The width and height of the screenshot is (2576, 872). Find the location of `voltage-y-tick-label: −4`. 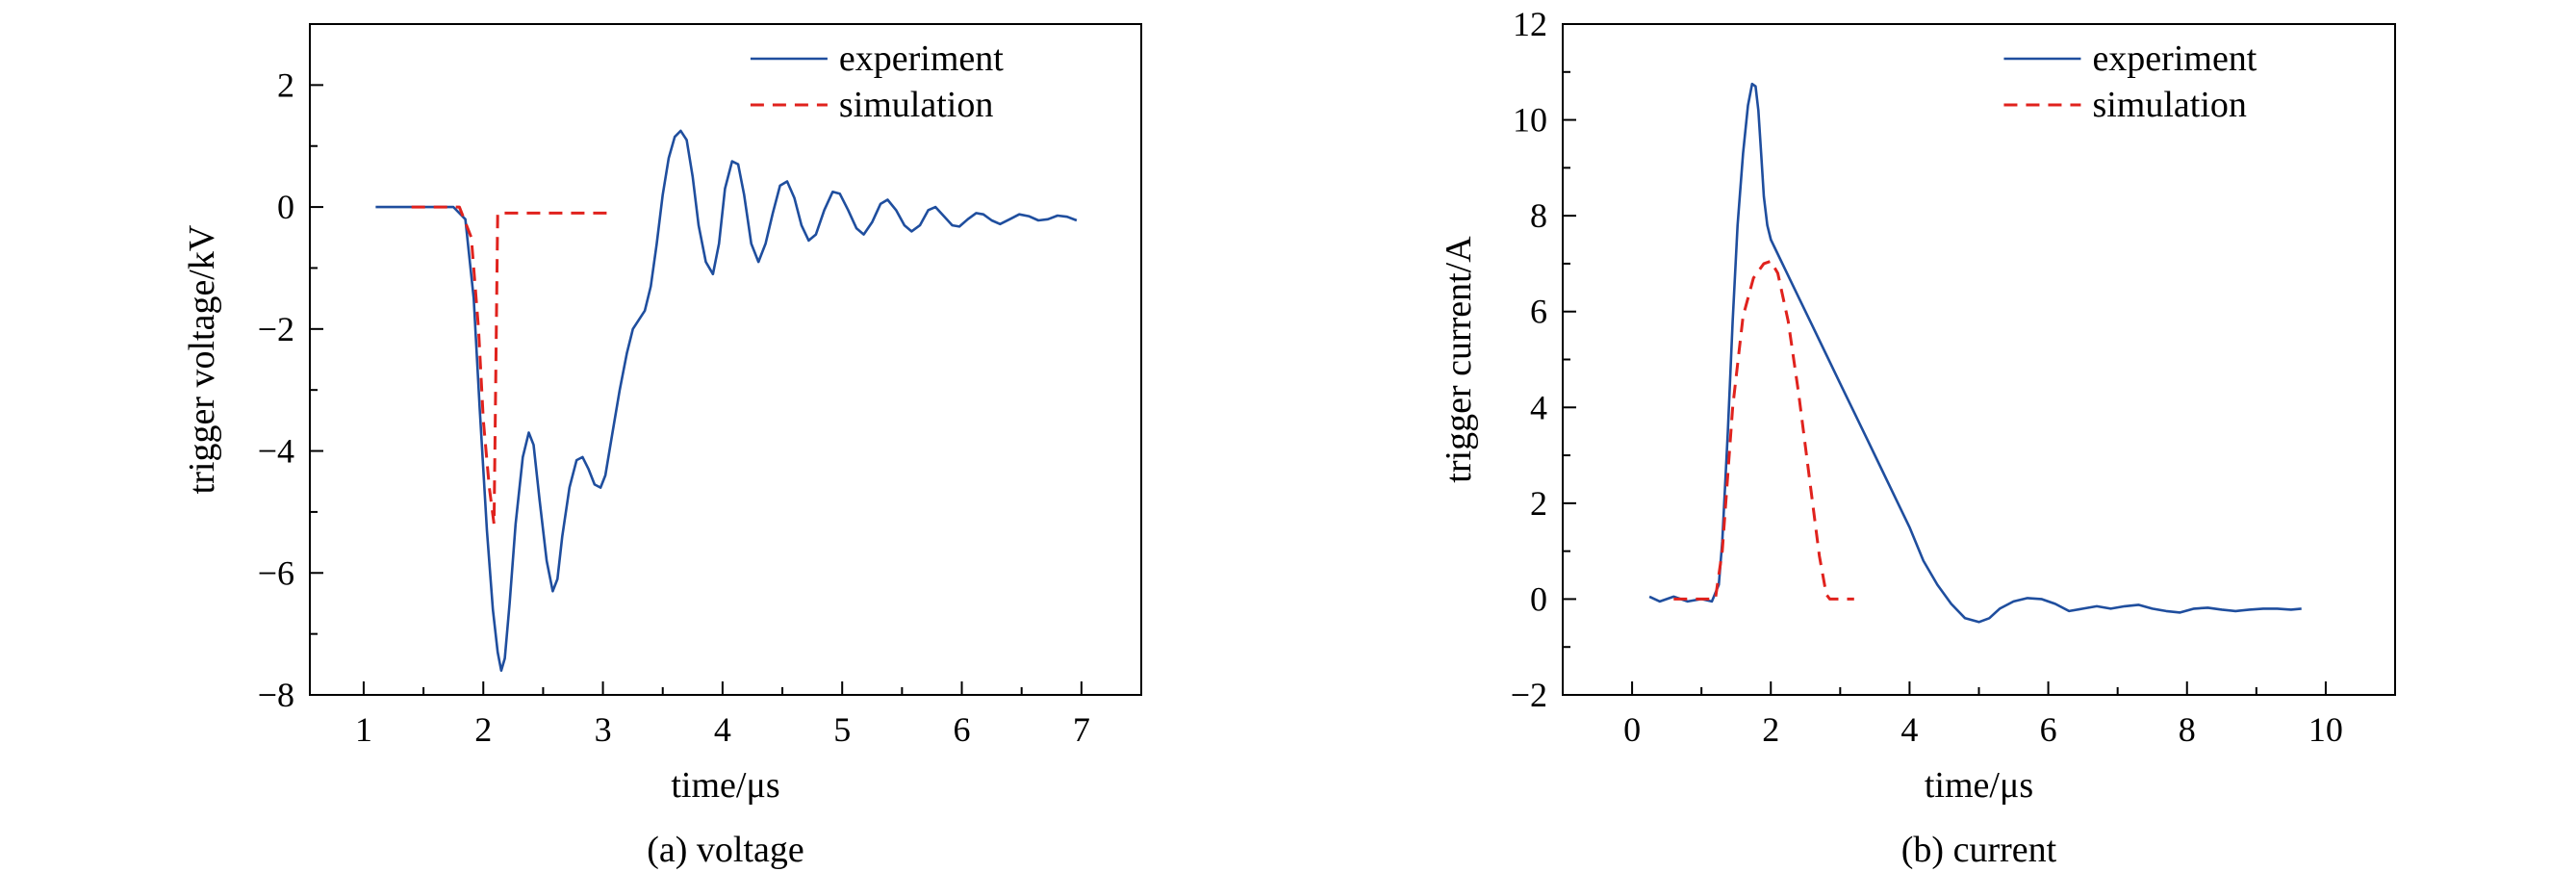

voltage-y-tick-label: −4 is located at coordinates (276, 451).